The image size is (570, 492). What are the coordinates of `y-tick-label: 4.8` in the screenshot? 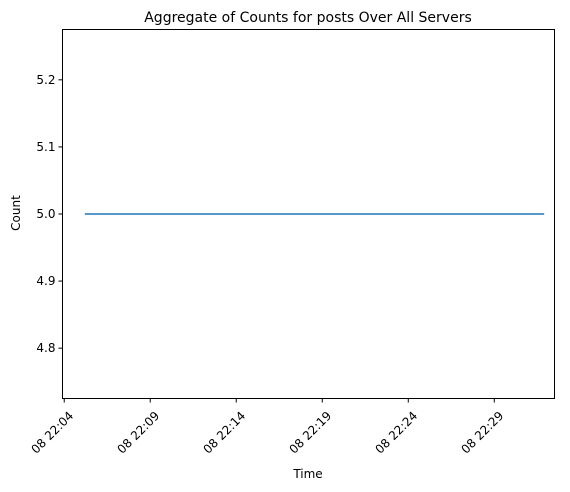 It's located at (45, 348).